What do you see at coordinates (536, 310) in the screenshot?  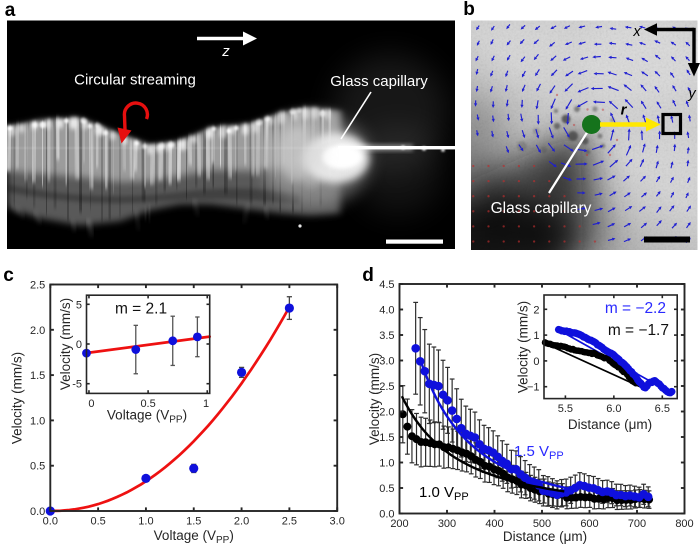 I see `svg-text: 2` at bounding box center [536, 310].